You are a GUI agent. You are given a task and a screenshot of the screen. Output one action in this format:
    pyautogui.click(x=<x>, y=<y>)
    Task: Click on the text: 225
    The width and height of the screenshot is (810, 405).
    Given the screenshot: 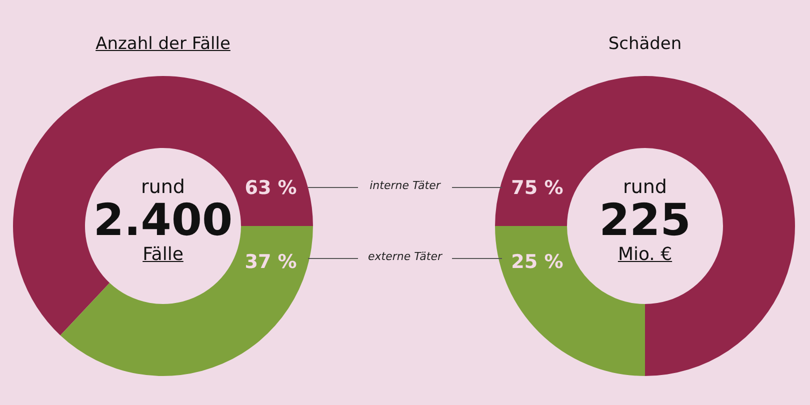 What is the action you would take?
    pyautogui.click(x=645, y=220)
    